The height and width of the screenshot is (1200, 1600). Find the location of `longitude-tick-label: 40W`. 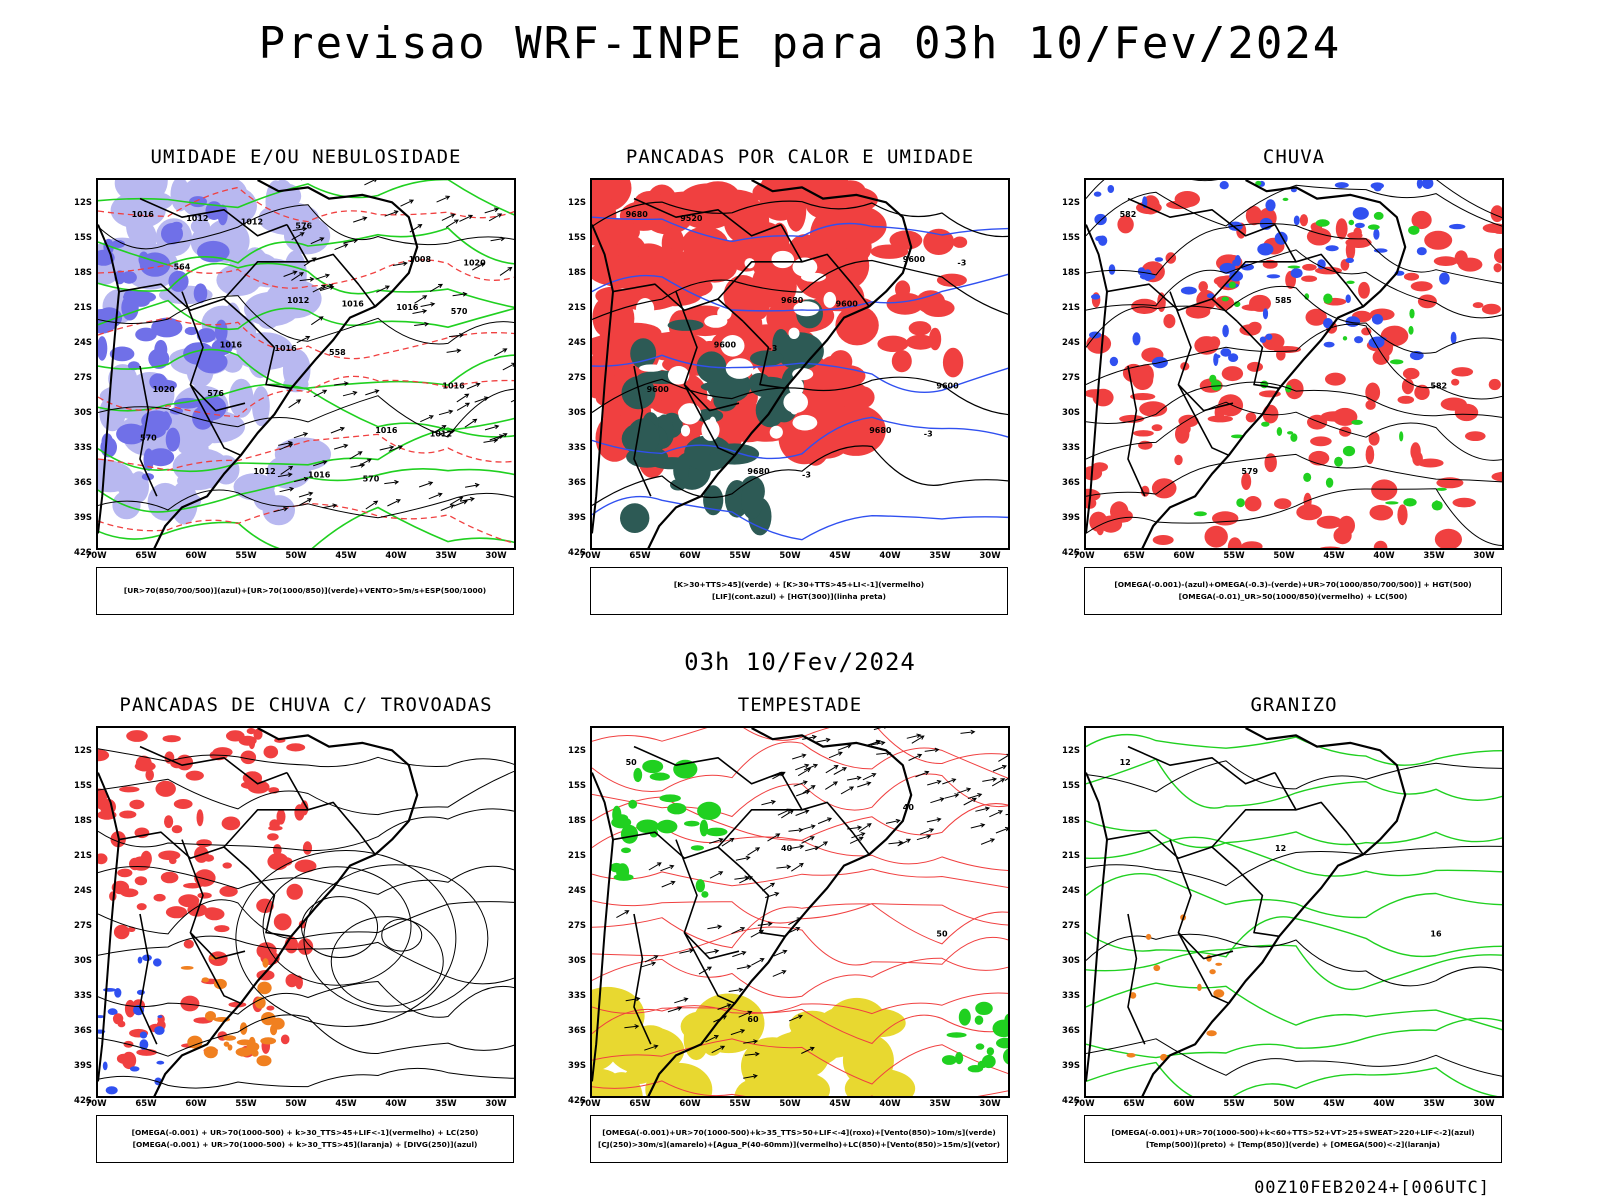

longitude-tick-label: 40W is located at coordinates (396, 1104).